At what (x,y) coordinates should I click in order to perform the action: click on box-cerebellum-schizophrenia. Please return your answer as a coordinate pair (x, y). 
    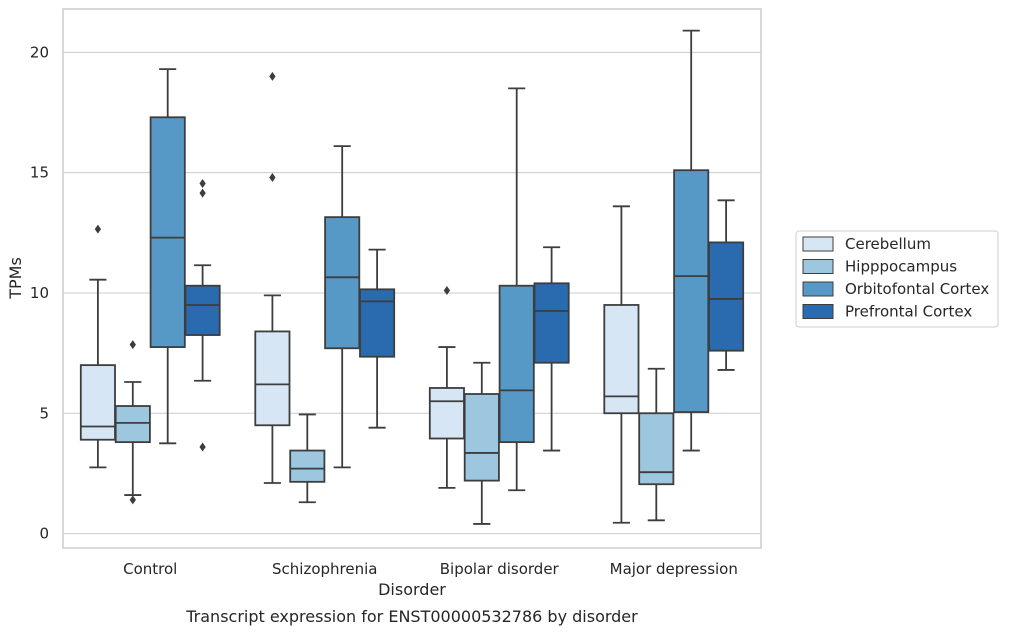
    Looking at the image, I should click on (272, 277).